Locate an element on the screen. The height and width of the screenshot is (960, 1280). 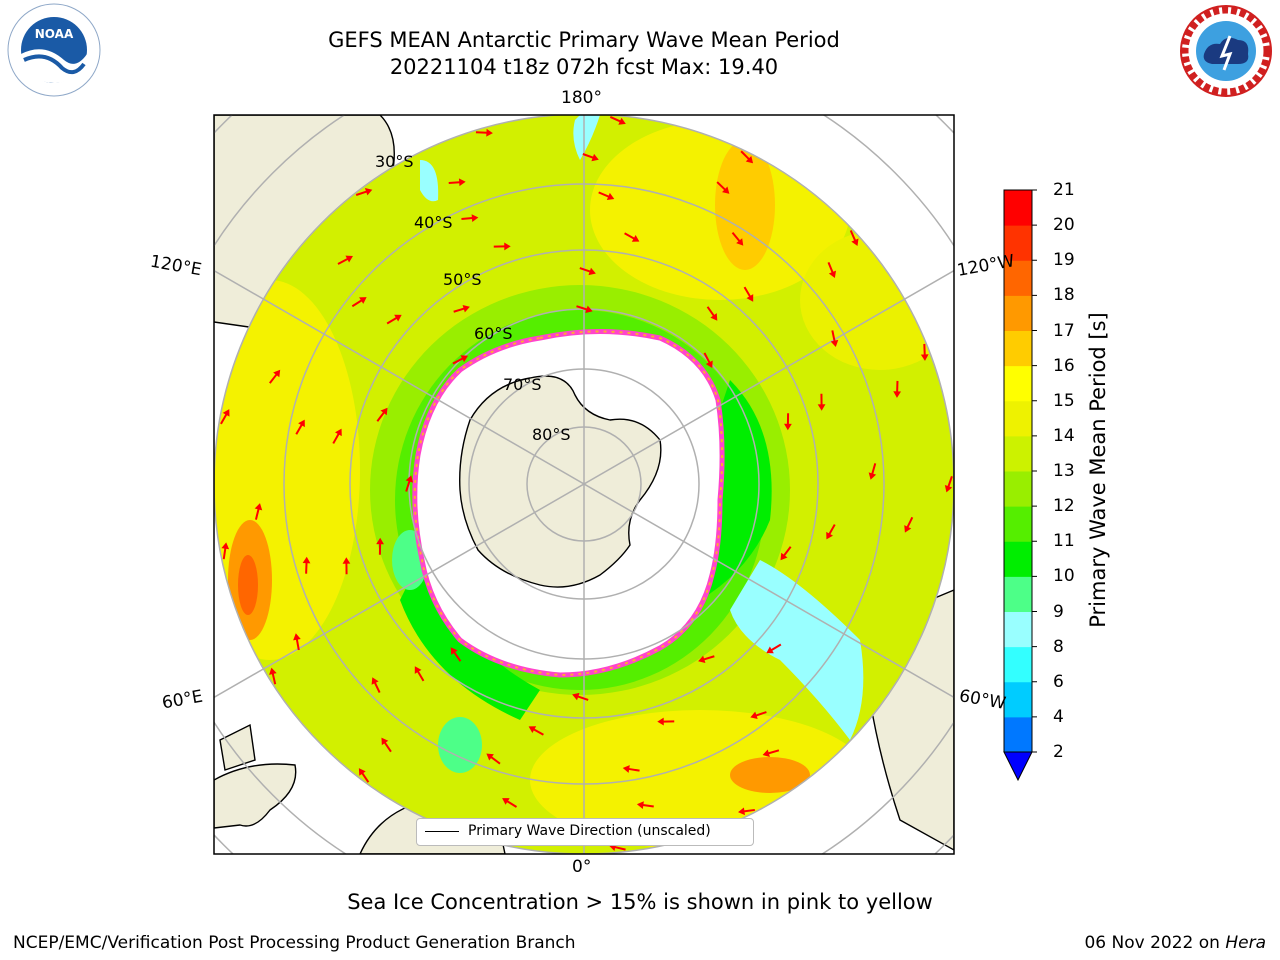
colorbar-tick-label: 16 is located at coordinates (1064, 365).